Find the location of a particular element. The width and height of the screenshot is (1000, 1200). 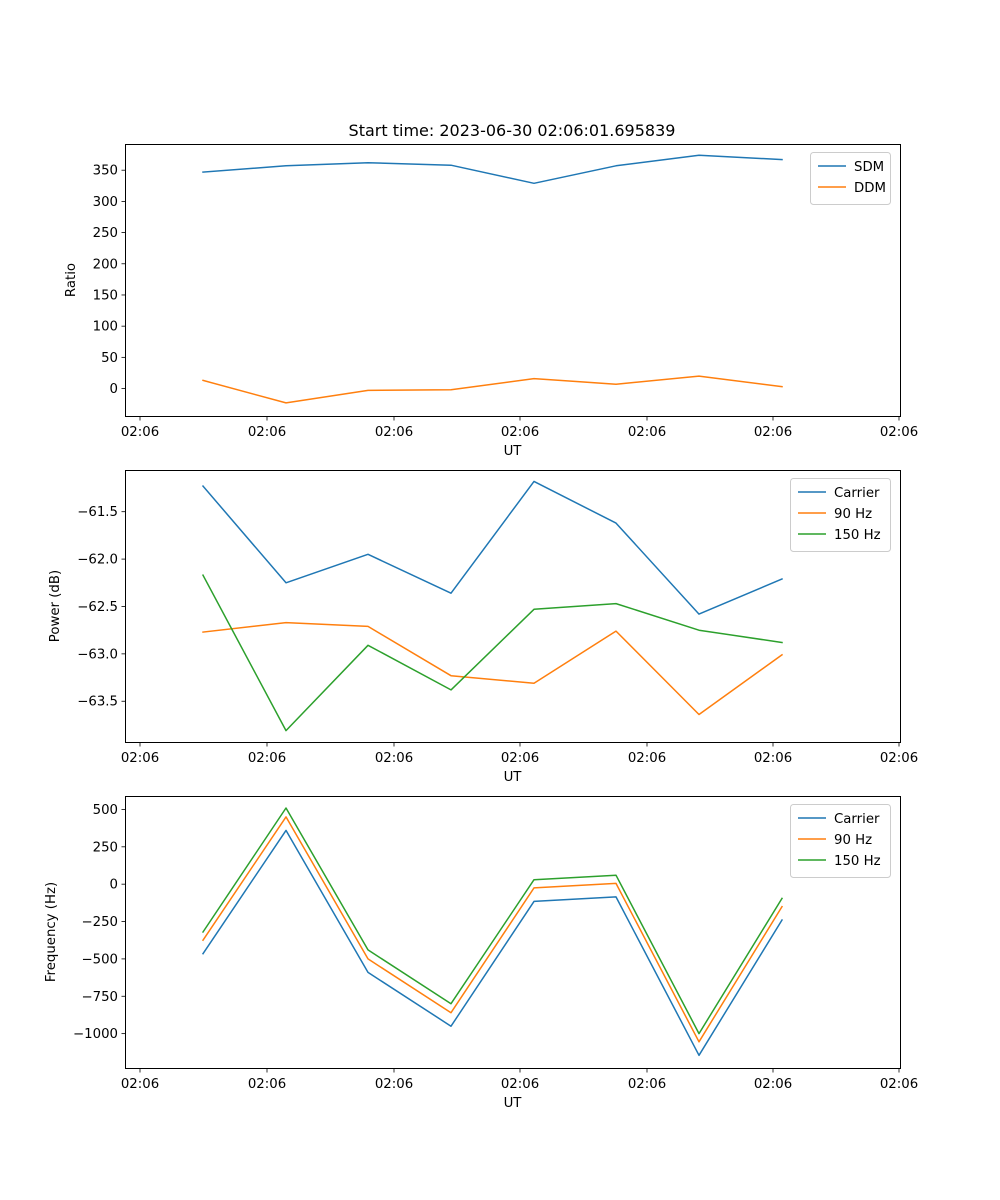

chart-title: Start time: 2023-06-30 02:06:01.695839 is located at coordinates (512, 130).